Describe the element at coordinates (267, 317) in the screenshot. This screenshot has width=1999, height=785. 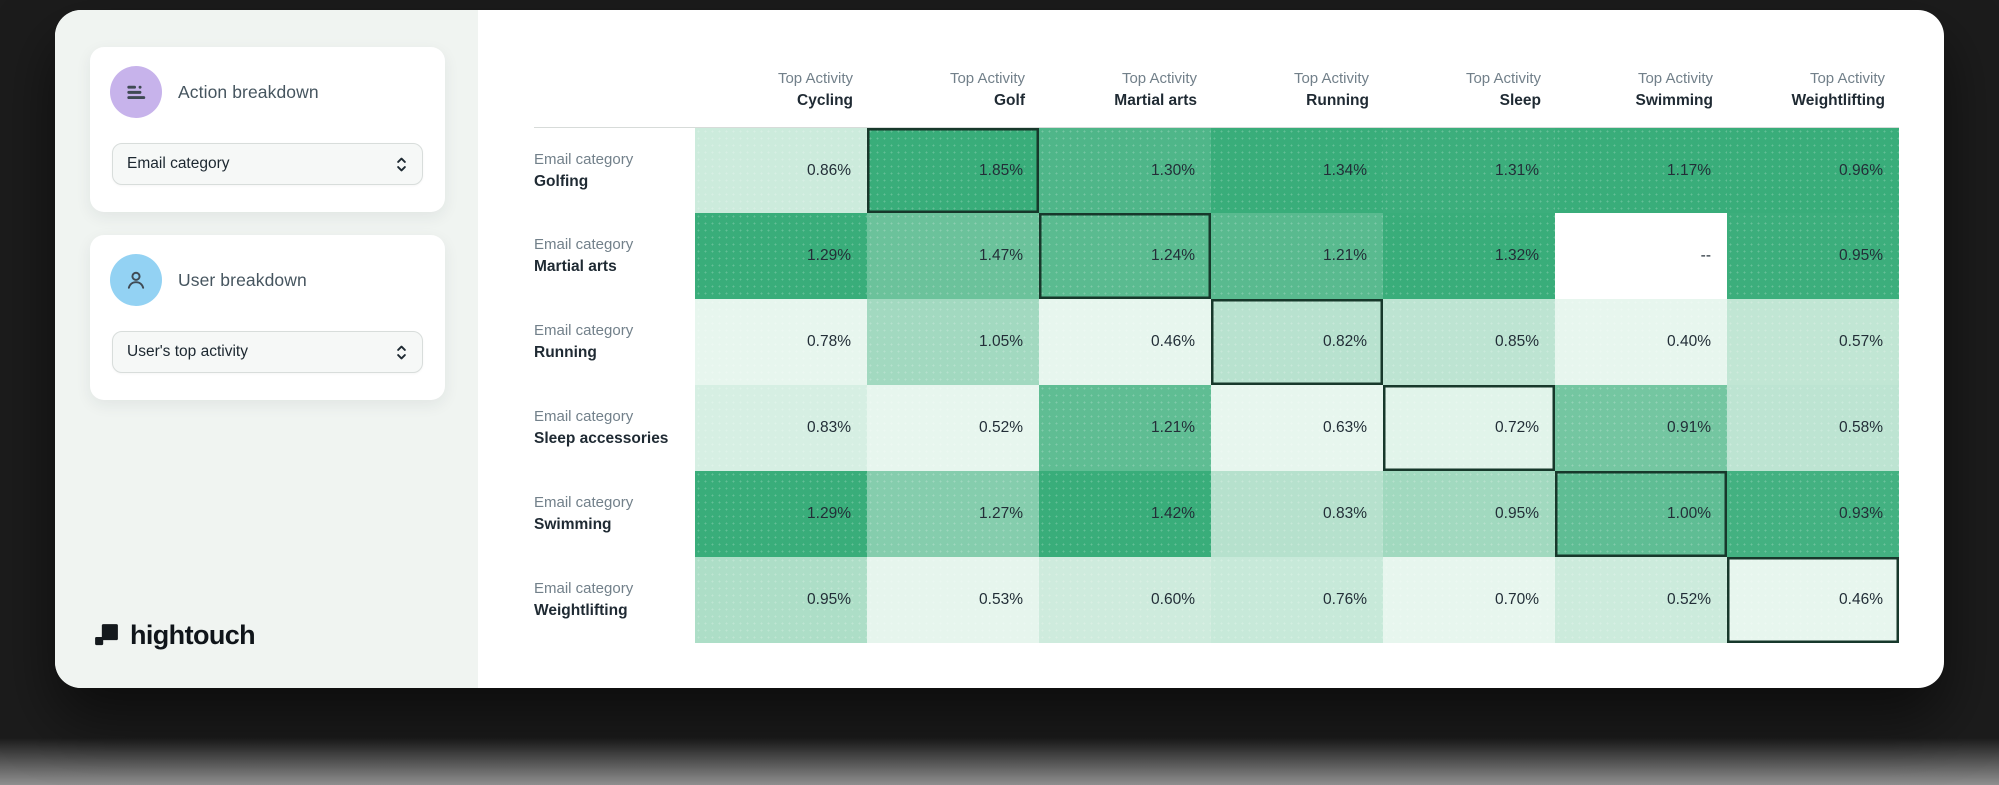
I see `user-breakdown-card: User breakdown User's top activity` at that location.